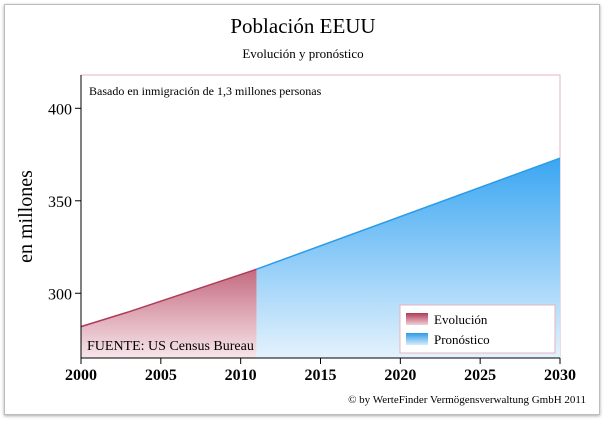 The height and width of the screenshot is (421, 606). Describe the element at coordinates (417, 319) in the screenshot. I see `legend-swatch-evolucion` at that location.